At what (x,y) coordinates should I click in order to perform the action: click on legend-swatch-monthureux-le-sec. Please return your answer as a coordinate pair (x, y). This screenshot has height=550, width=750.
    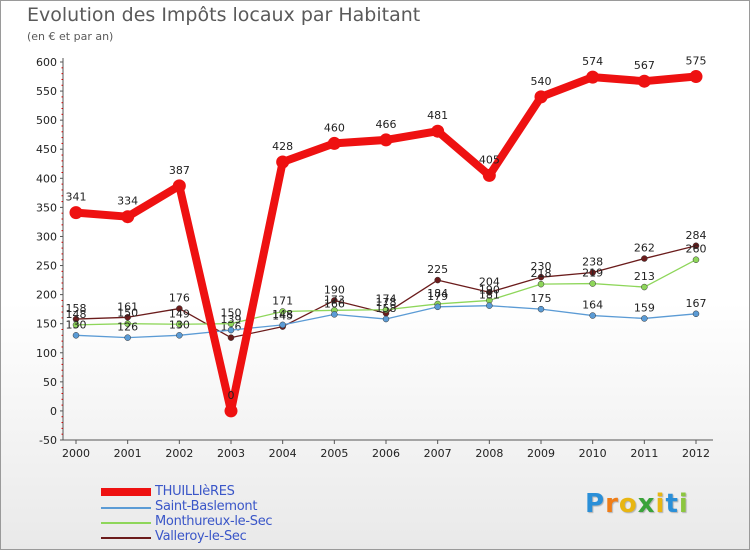
    Looking at the image, I should click on (126, 523).